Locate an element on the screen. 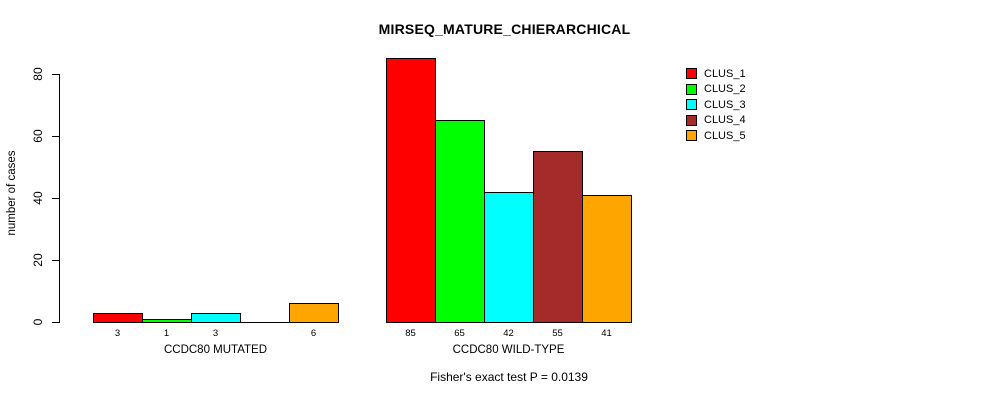 This screenshot has height=400, width=990. legend-item-clus_2: CLUS_2 is located at coordinates (716, 90).